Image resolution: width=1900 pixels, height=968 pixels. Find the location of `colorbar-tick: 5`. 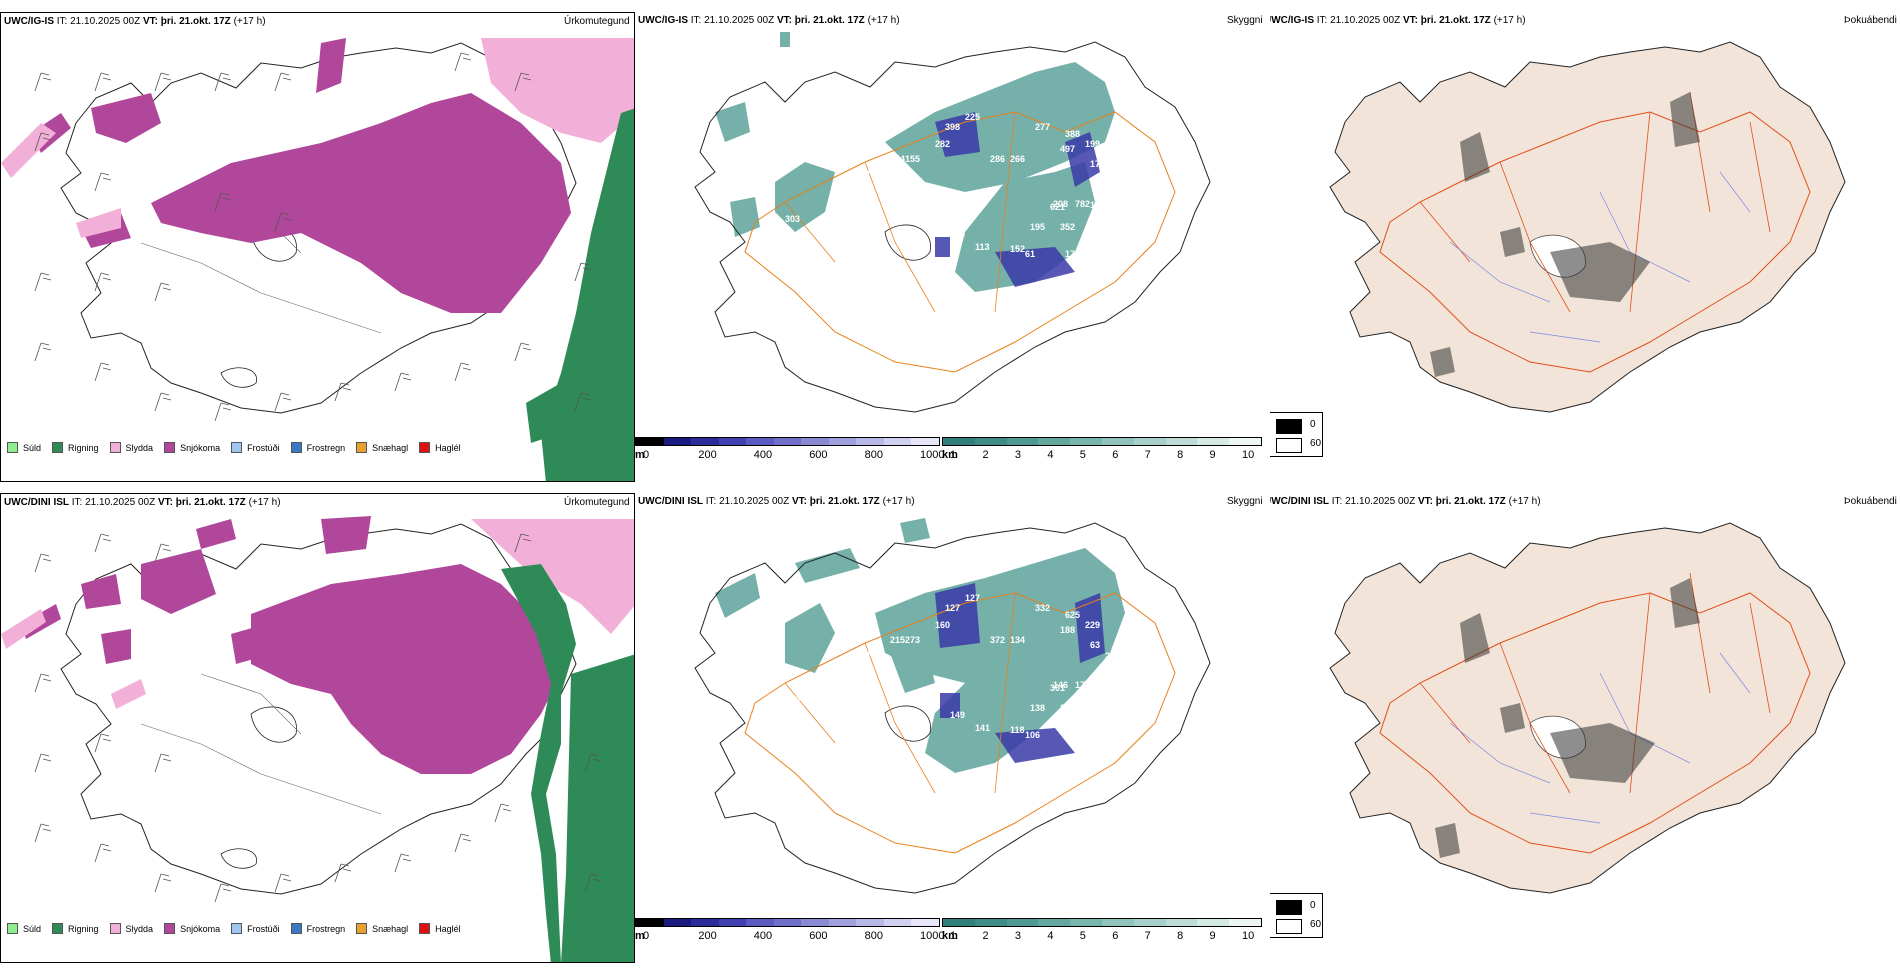

colorbar-tick: 5 is located at coordinates (1082, 936).